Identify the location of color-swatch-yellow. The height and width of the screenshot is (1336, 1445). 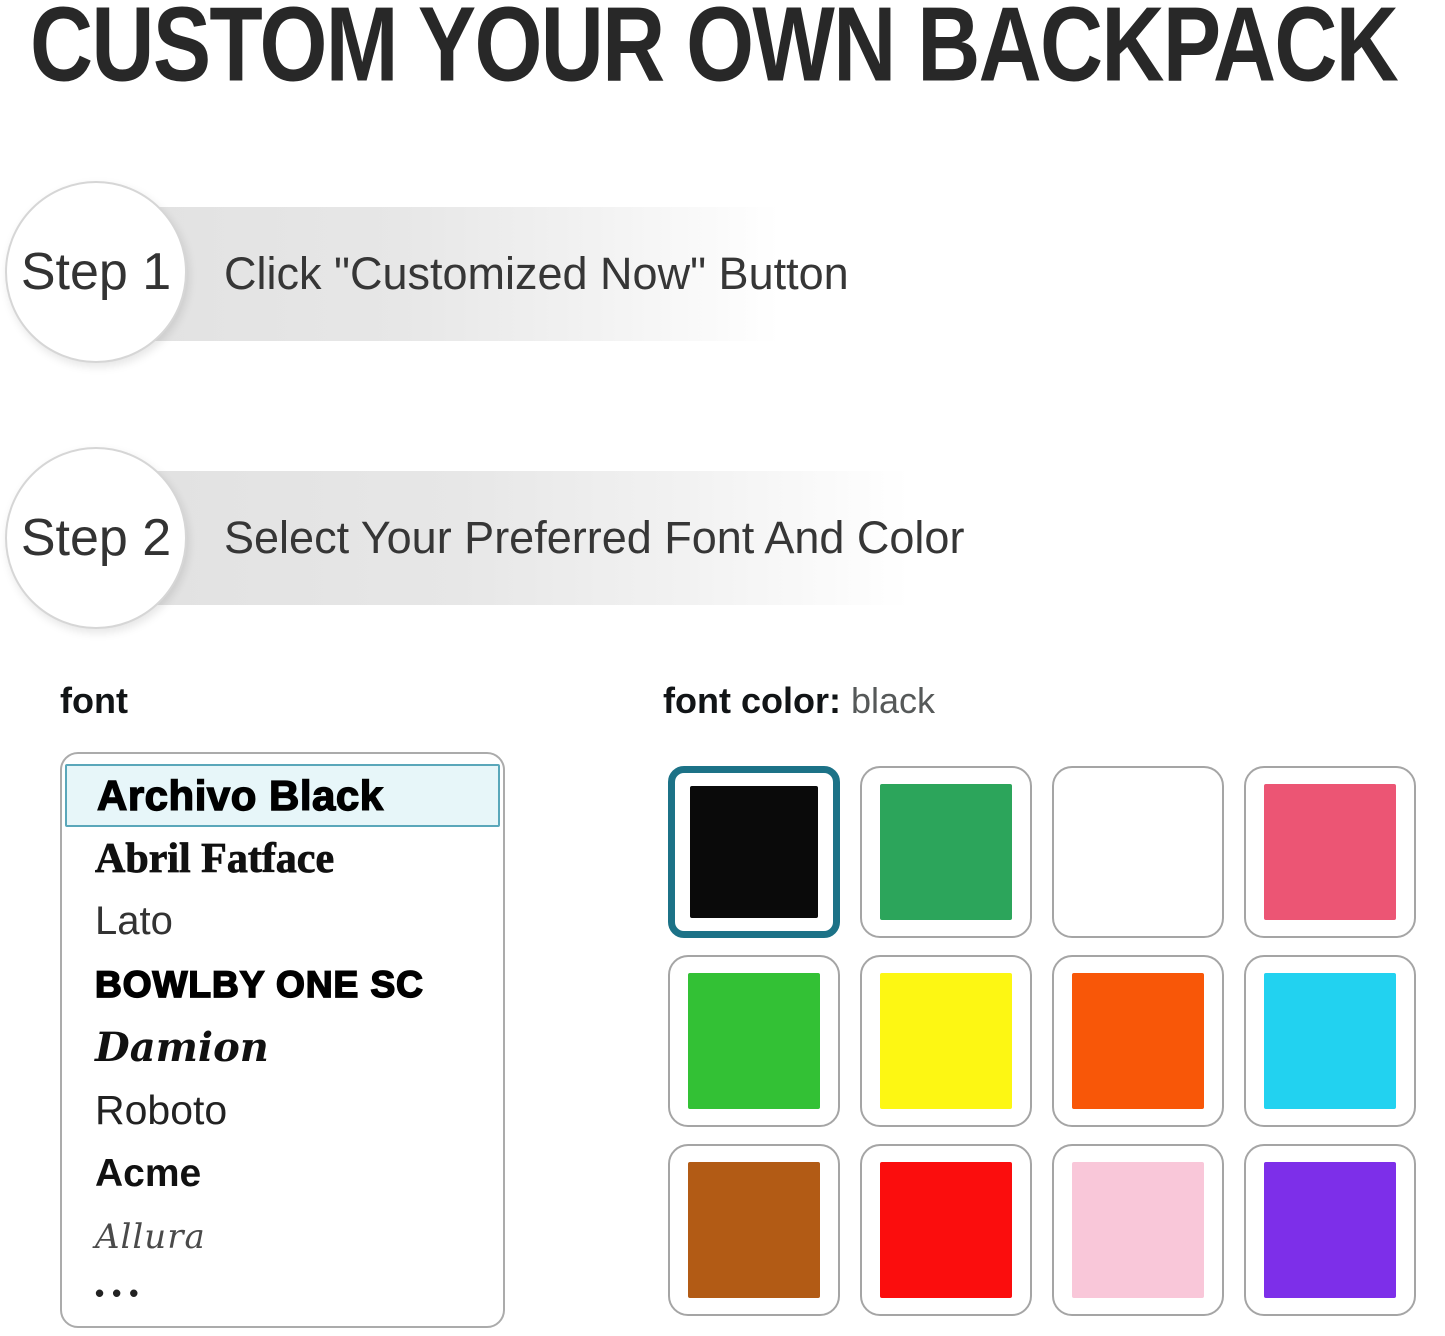
(946, 1041).